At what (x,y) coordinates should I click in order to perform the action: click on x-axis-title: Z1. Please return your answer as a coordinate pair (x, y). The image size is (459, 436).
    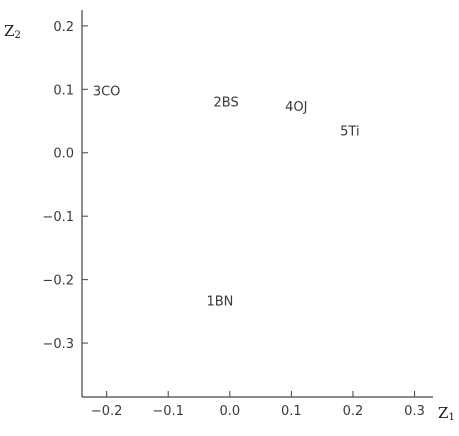
    Looking at the image, I should click on (446, 413).